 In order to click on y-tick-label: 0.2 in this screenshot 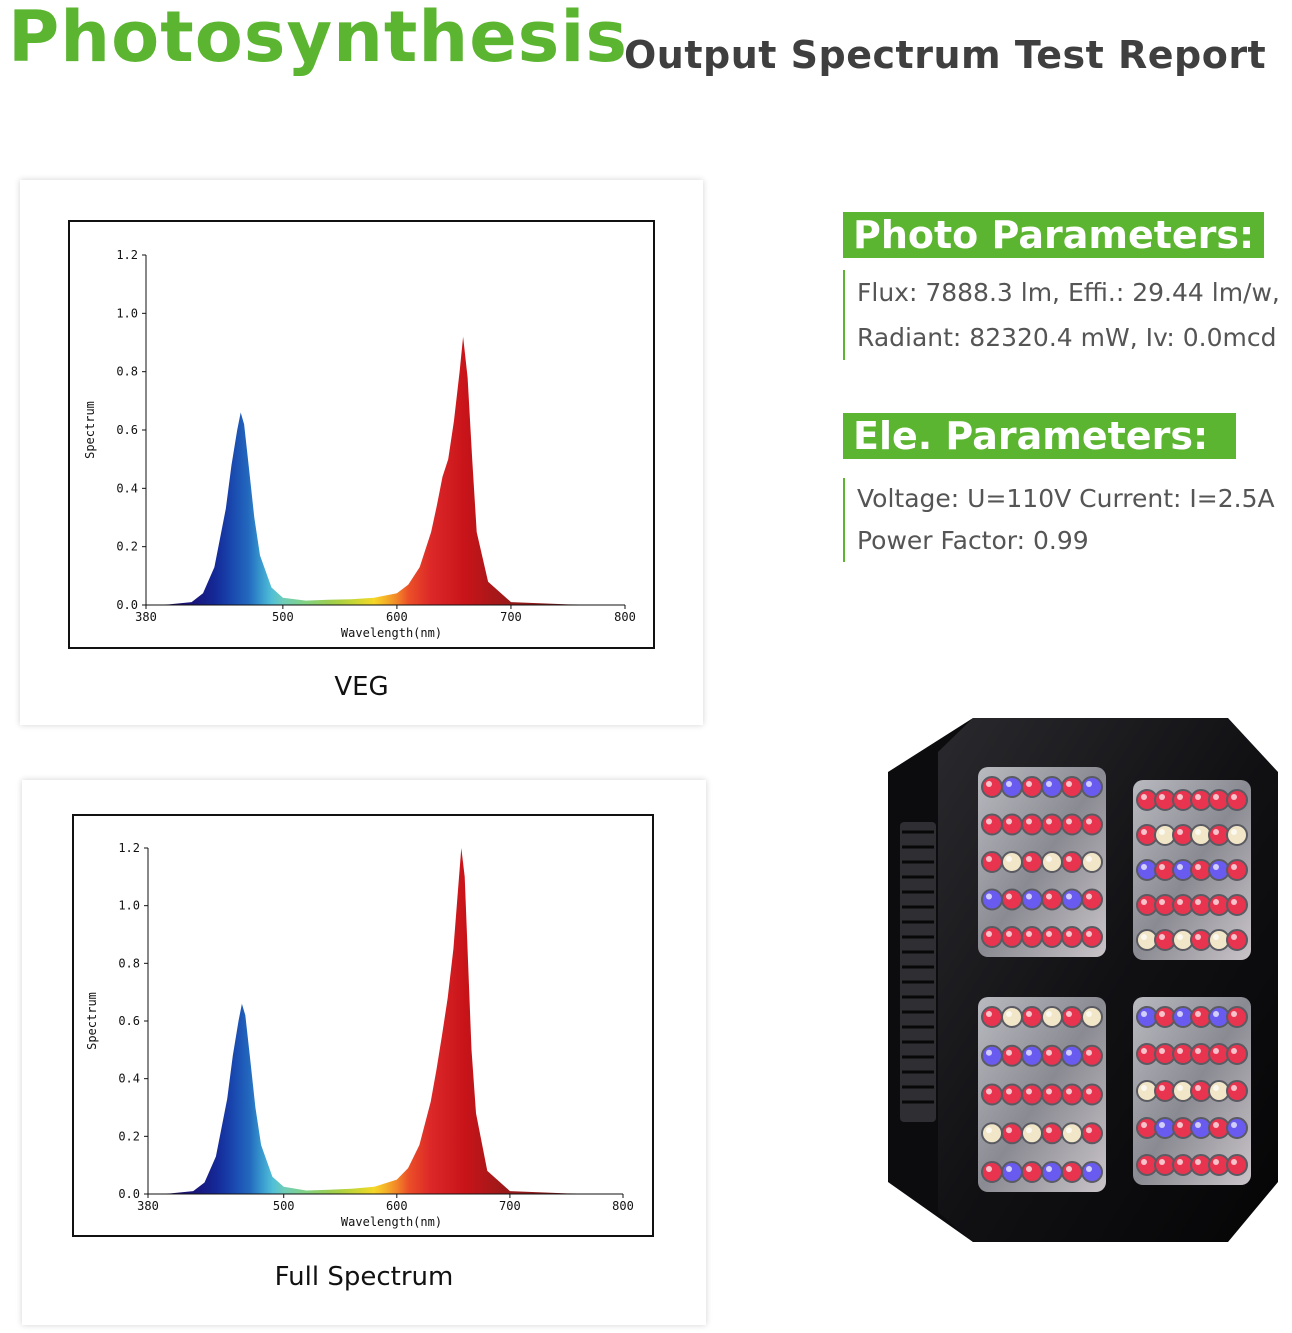, I will do `click(127, 547)`.